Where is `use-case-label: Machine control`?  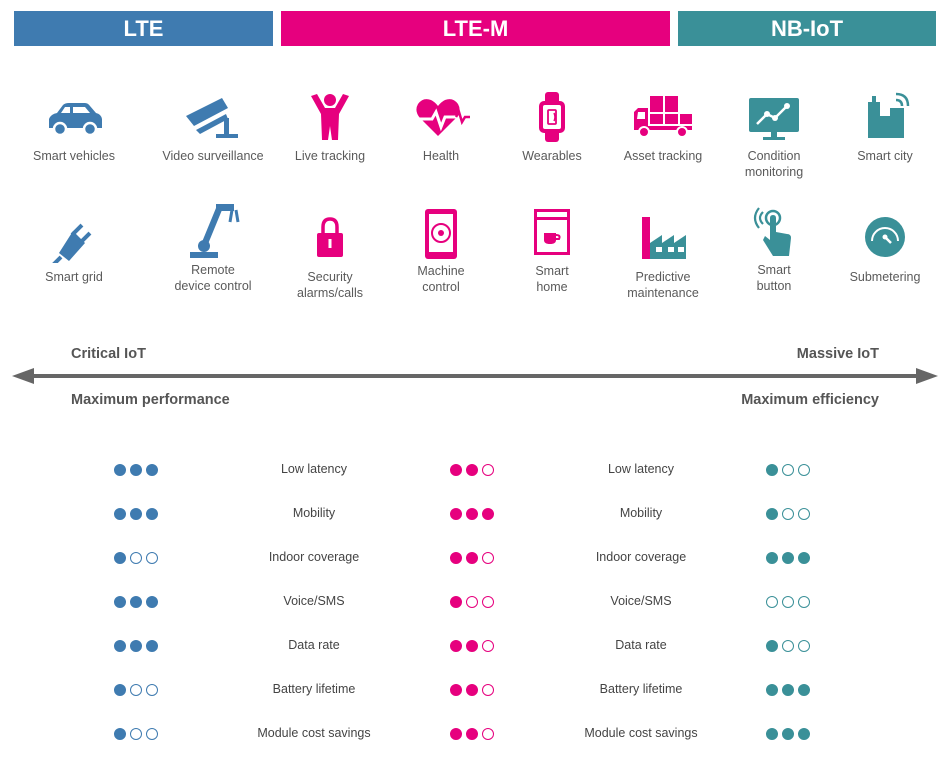
use-case-label: Machine control is located at coordinates (441, 279).